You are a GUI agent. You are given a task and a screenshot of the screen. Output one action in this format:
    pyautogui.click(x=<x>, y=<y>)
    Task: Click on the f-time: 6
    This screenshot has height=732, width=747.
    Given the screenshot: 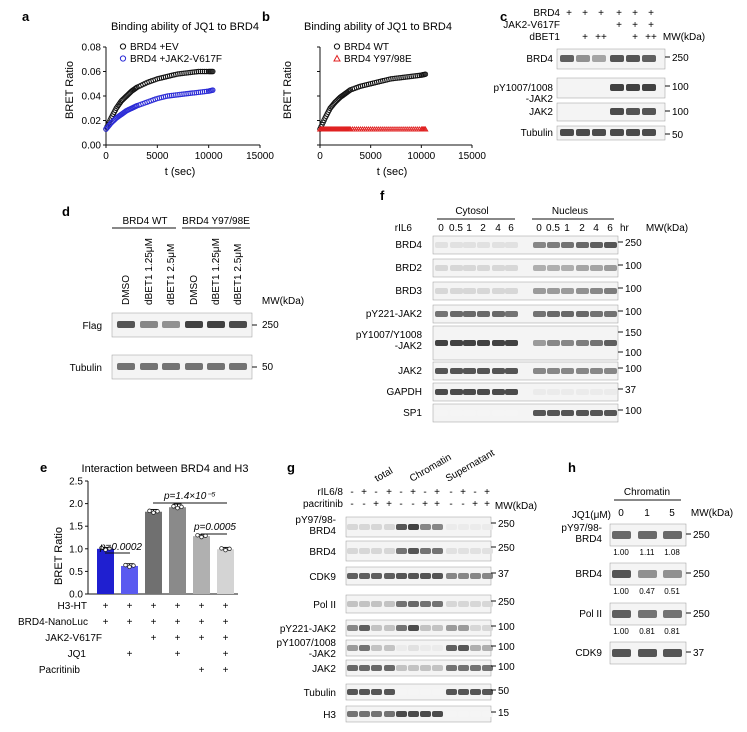 What is the action you would take?
    pyautogui.click(x=610, y=228)
    